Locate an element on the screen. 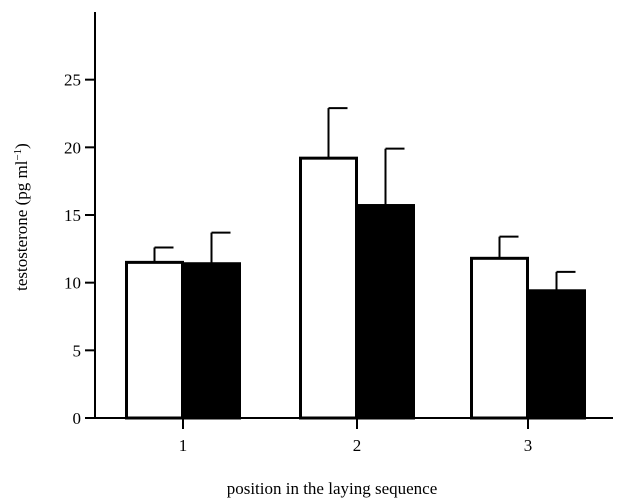  y-axis-label: testosterone (pg ml−1) is located at coordinates (21, 217).